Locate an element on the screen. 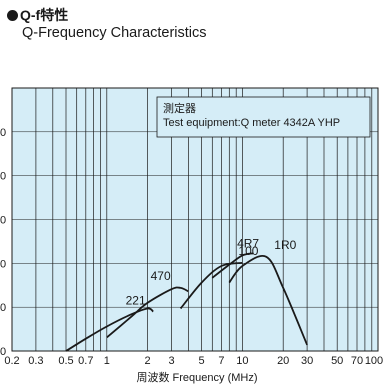 The image size is (386, 385). chart-title-jp-text: Q-f特性 is located at coordinates (44, 15).